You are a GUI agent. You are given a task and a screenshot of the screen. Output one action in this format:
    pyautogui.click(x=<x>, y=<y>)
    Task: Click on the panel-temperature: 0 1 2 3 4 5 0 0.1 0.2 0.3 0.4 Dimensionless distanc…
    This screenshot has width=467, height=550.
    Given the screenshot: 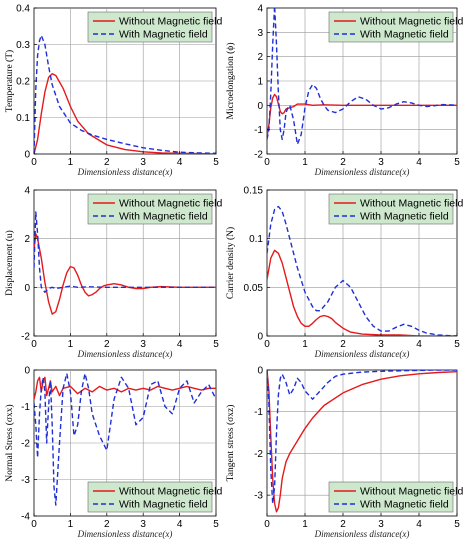 What is the action you would take?
    pyautogui.click(x=113, y=91)
    